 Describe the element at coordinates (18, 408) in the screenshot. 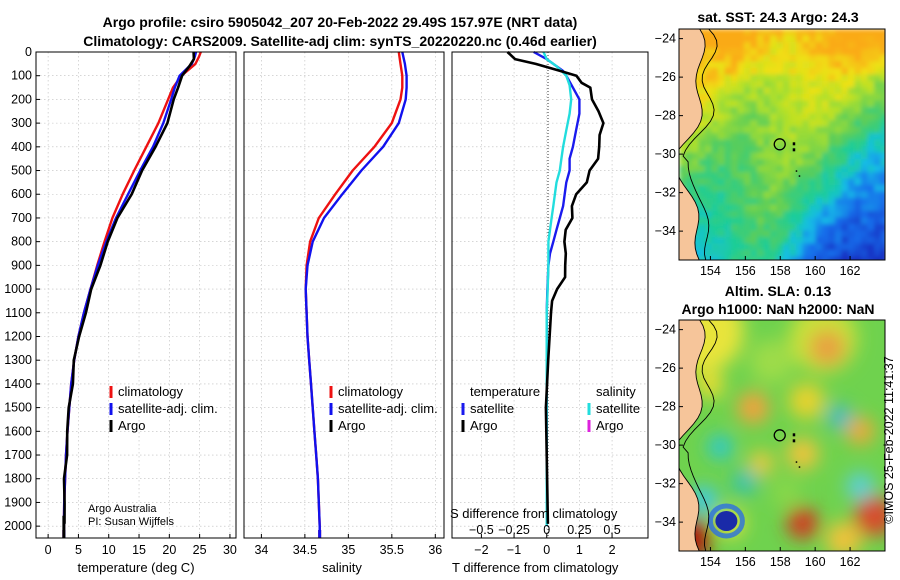

I see `y-tick-label: 1500` at that location.